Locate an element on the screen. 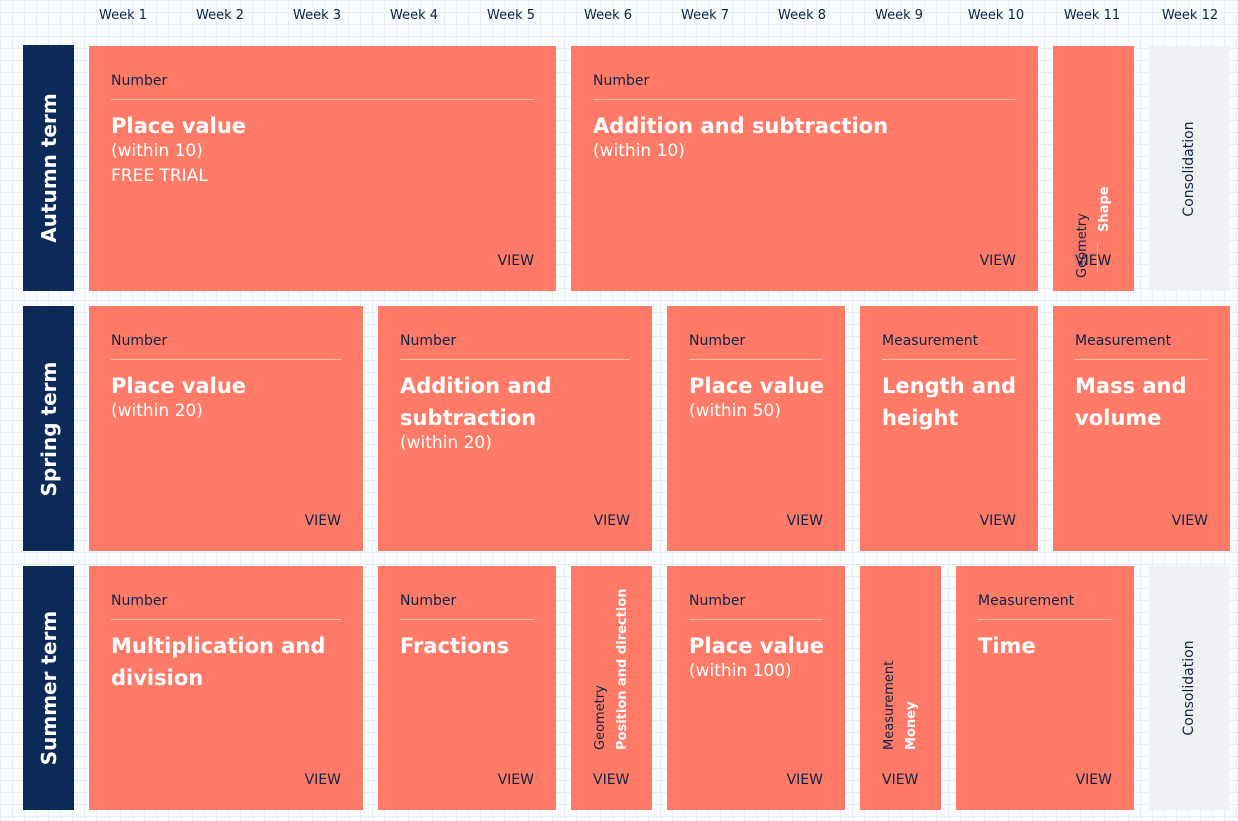  card-spring-length-height: Measurement Length and height VIEW is located at coordinates (949, 428).